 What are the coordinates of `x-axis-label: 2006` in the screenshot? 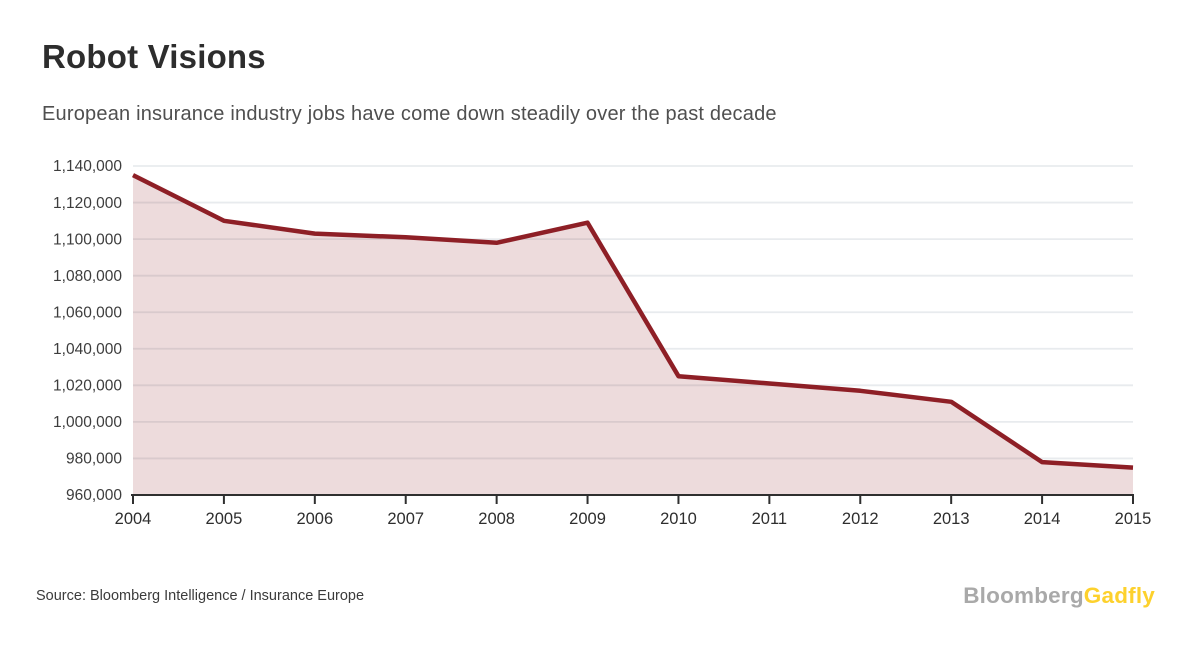 It's located at (314, 519).